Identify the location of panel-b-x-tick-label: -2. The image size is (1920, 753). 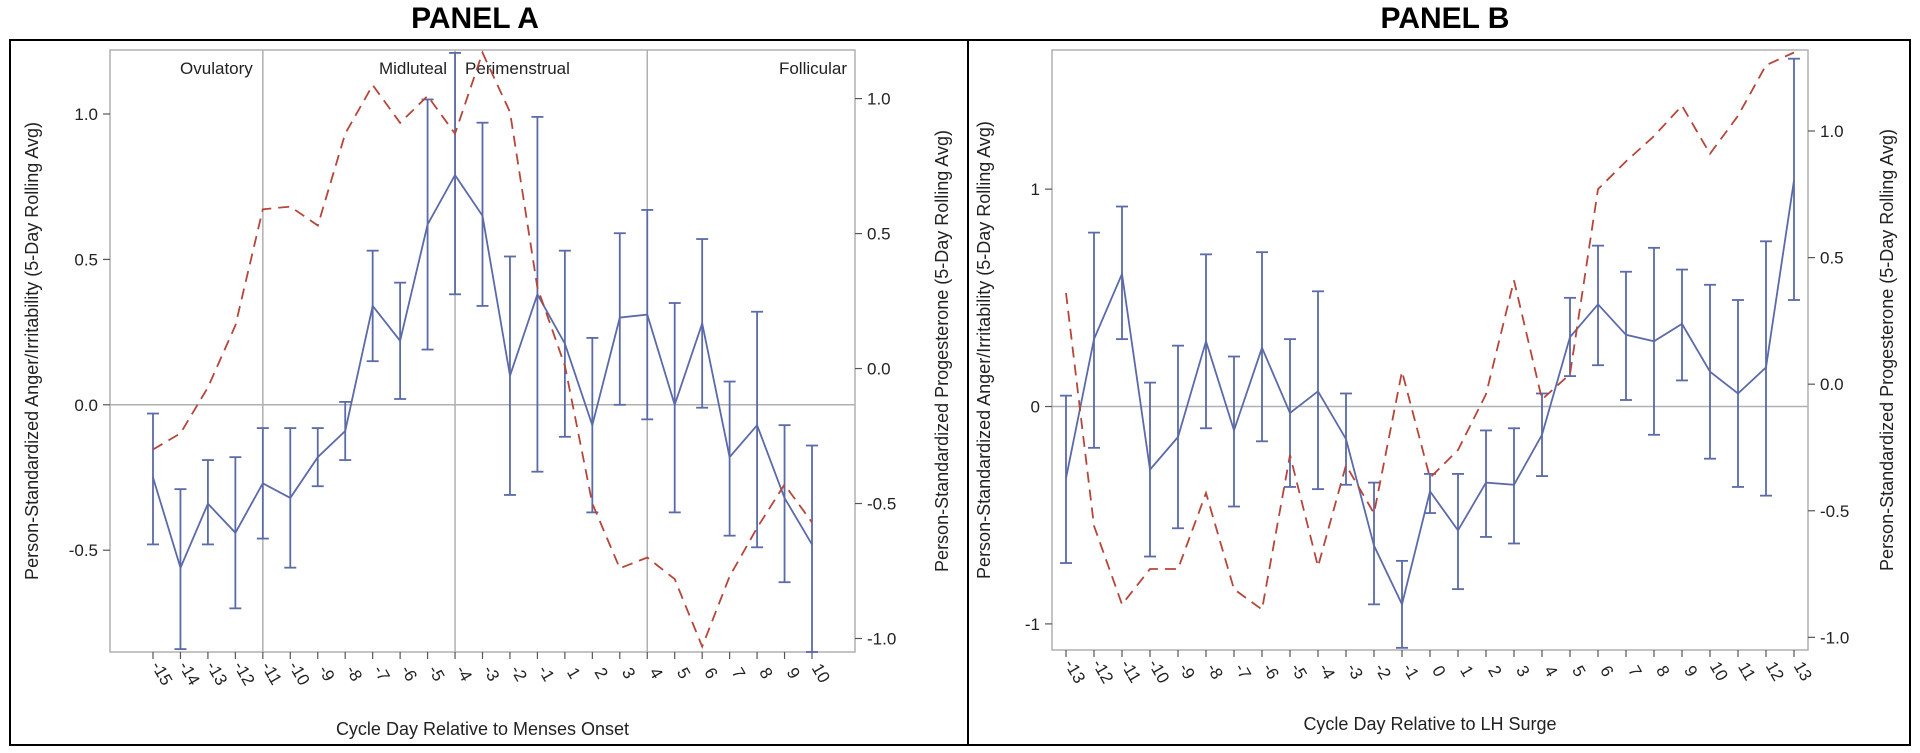
(1383, 671).